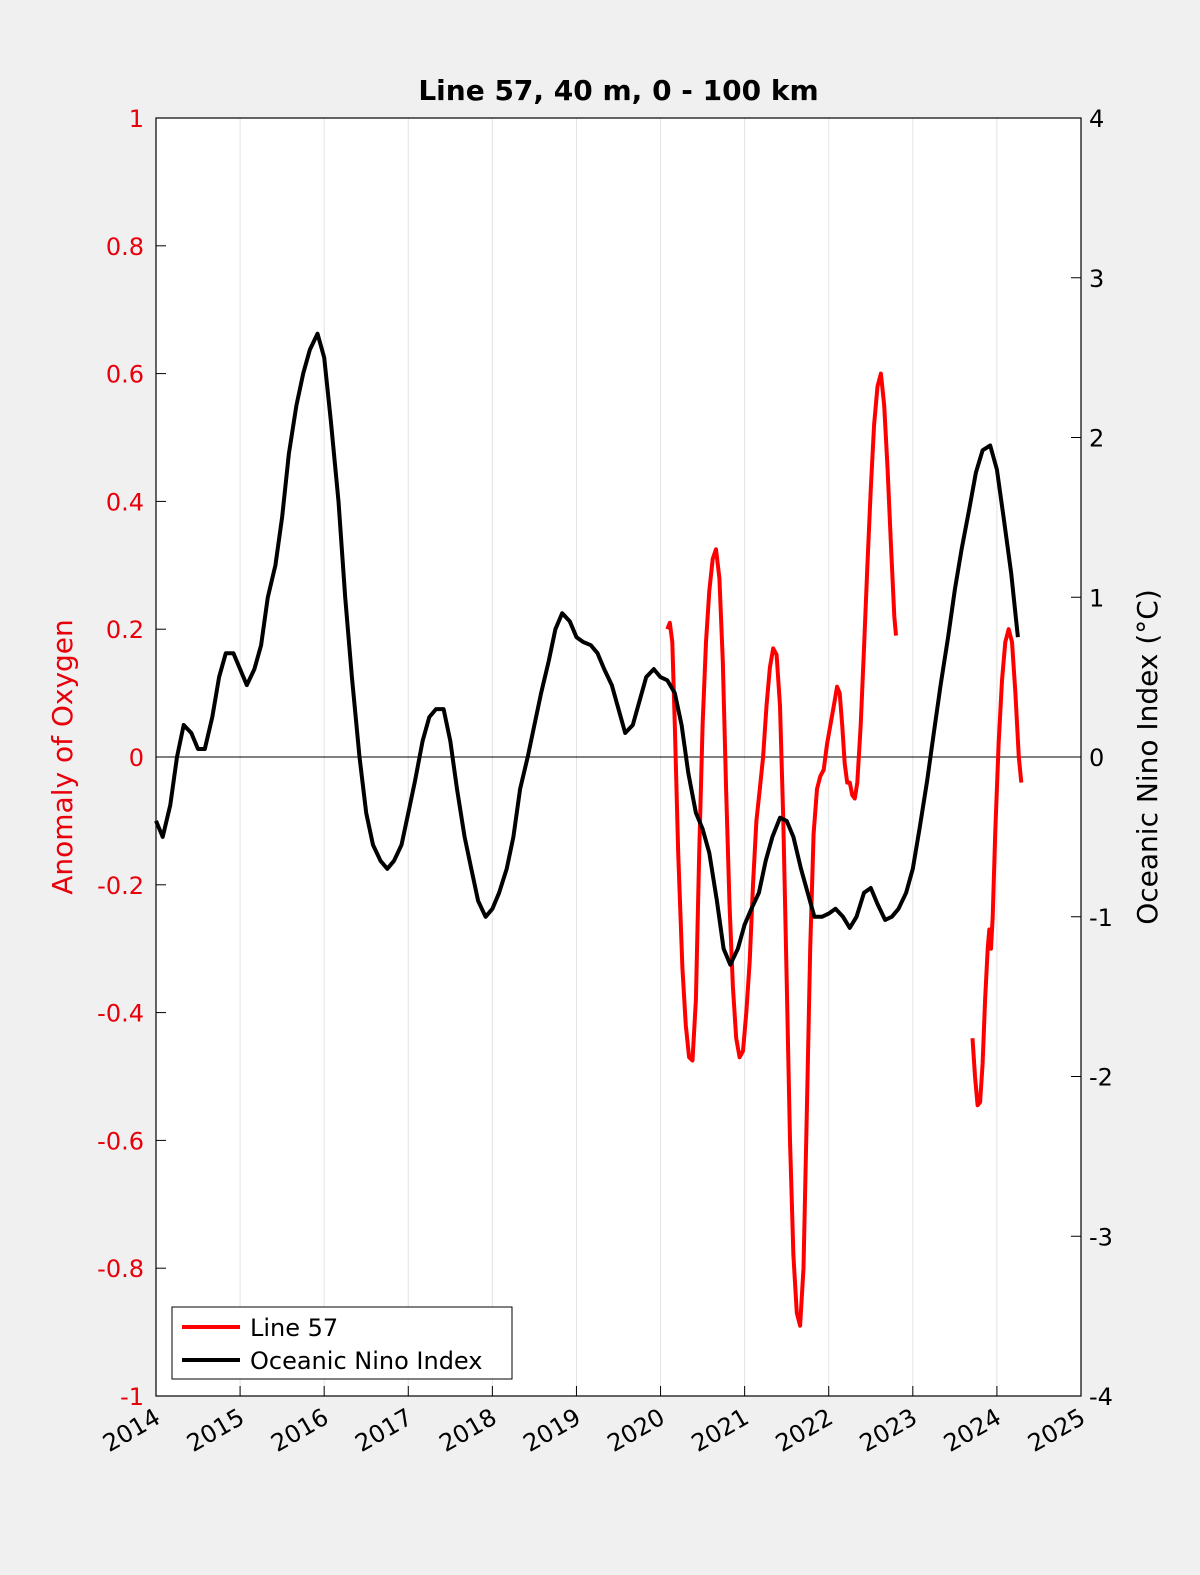  Describe the element at coordinates (1101, 1397) in the screenshot. I see `y-right-tick-label: -4` at that location.